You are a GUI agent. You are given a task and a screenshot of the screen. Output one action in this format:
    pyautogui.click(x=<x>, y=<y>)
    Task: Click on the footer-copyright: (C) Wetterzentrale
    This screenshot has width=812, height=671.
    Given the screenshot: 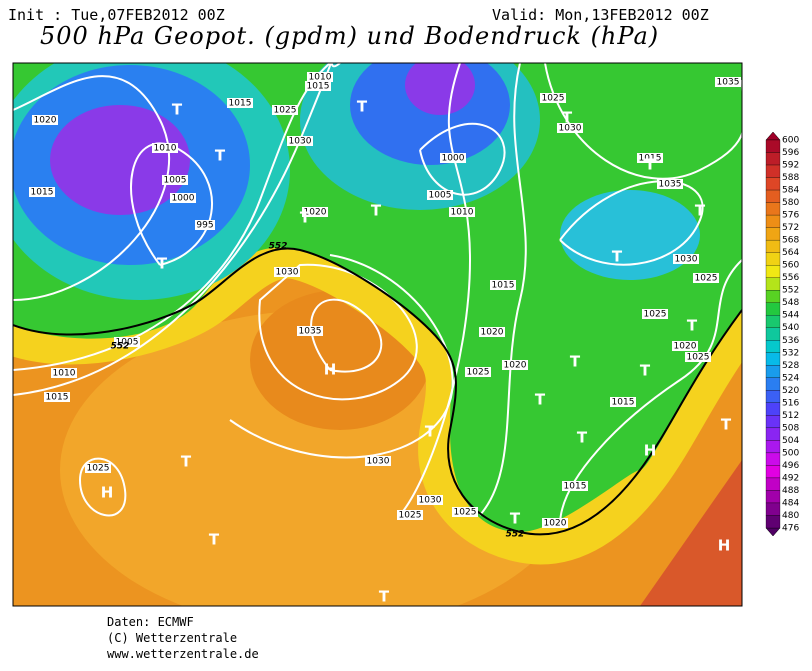 What is the action you would take?
    pyautogui.click(x=172, y=638)
    